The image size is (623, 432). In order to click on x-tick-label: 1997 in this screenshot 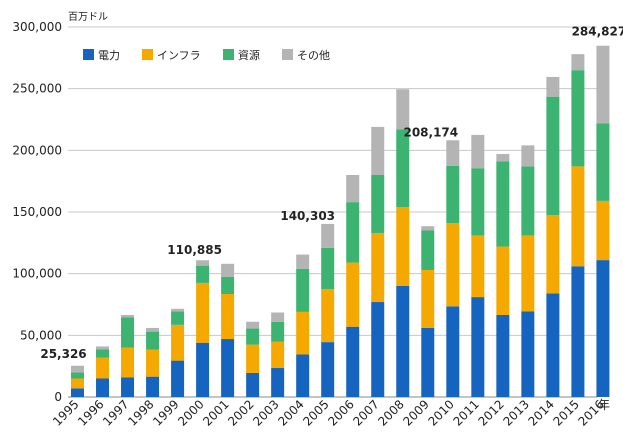, I will do `click(115, 412)`.